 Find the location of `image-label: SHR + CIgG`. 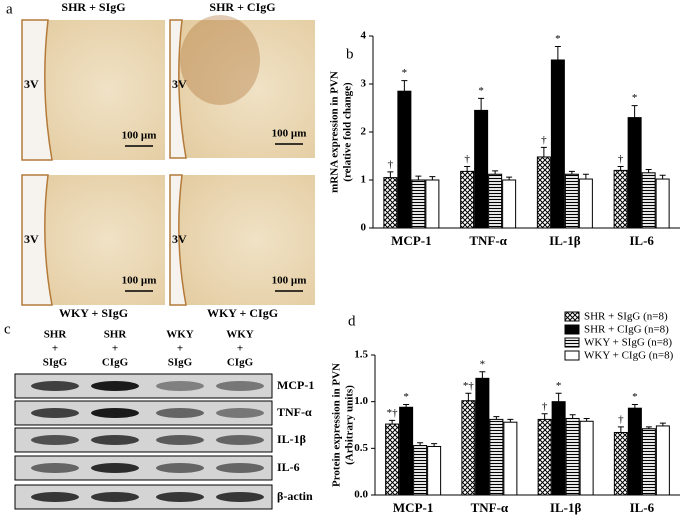

image-label: SHR + CIgG is located at coordinates (242, 7).